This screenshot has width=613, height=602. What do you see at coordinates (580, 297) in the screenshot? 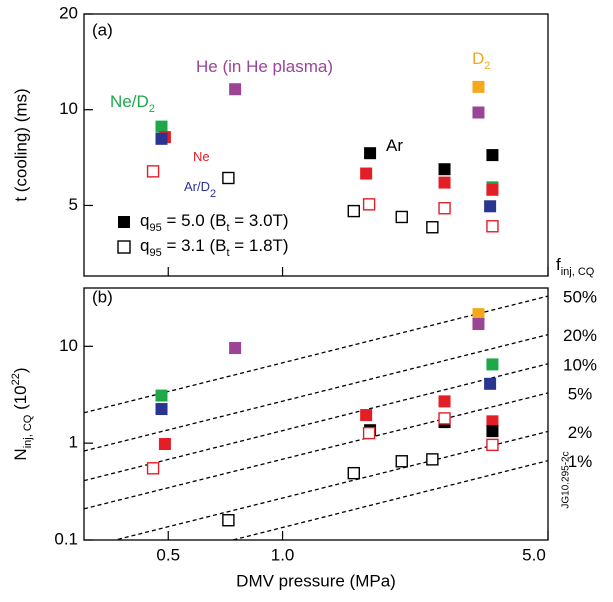
I see `fraction-label: 50%` at bounding box center [580, 297].